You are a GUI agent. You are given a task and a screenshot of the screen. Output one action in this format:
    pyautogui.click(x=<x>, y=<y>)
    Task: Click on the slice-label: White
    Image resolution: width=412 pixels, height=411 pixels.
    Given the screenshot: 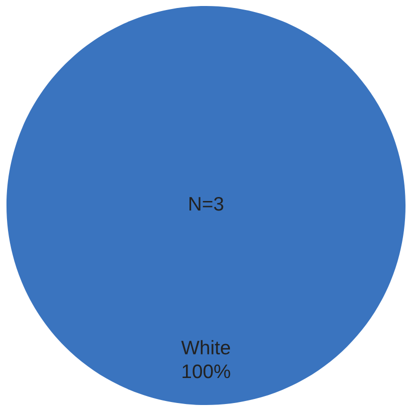 What is the action you would take?
    pyautogui.click(x=205, y=347)
    